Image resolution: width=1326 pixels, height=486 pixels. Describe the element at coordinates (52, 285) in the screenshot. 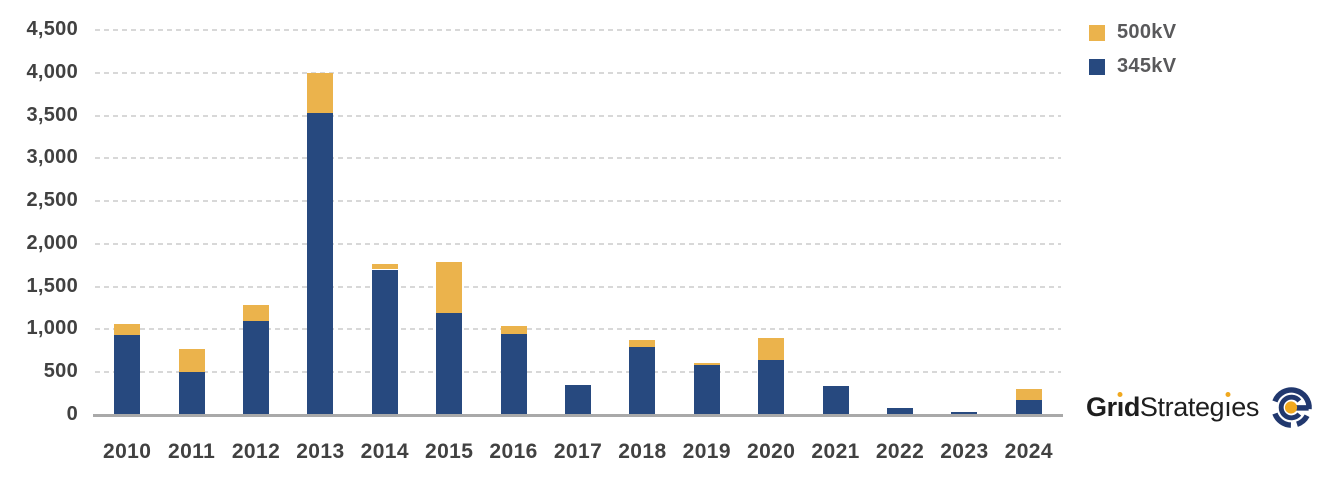

I see `y-axis-tick-label: 1,500` at that location.